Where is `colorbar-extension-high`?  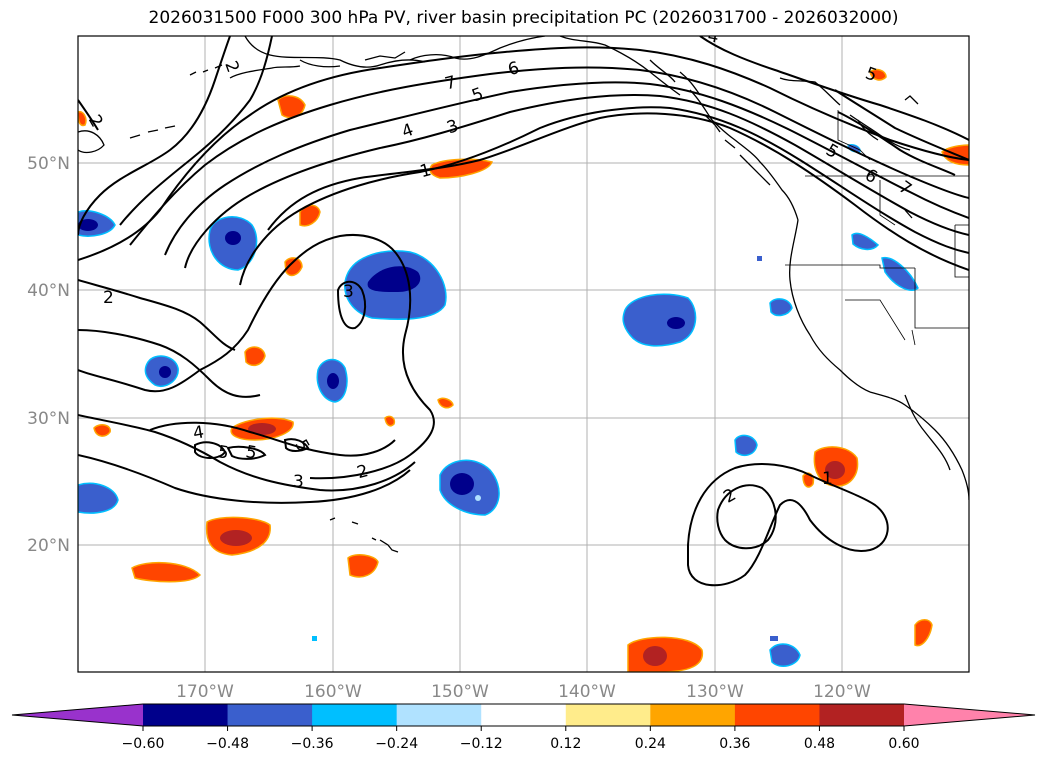 colorbar-extension-high is located at coordinates (969, 715).